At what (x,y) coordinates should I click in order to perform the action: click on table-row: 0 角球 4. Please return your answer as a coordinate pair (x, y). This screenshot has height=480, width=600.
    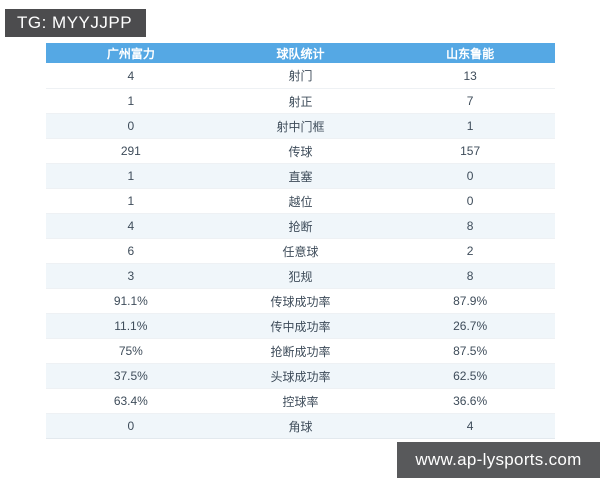
    Looking at the image, I should click on (300, 425).